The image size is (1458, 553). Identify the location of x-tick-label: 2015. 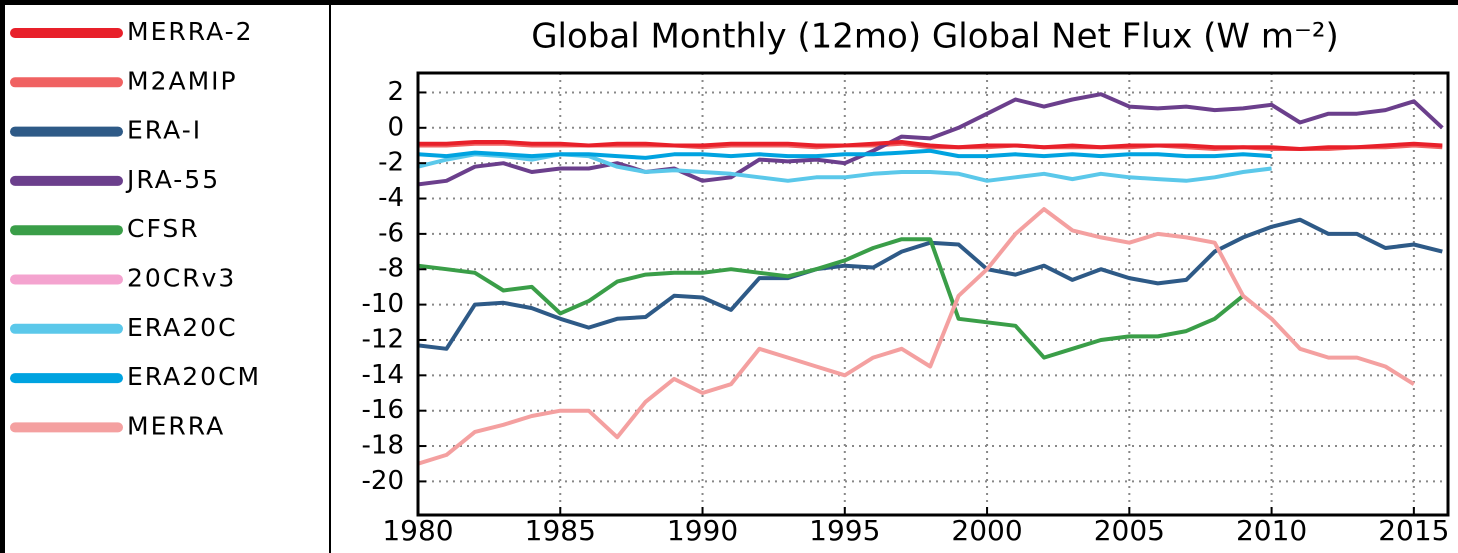
(1413, 530).